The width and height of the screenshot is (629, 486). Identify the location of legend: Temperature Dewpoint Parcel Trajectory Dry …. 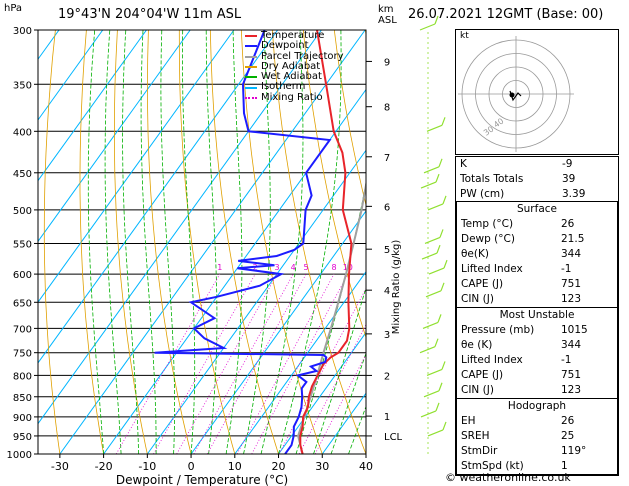
(294, 66).